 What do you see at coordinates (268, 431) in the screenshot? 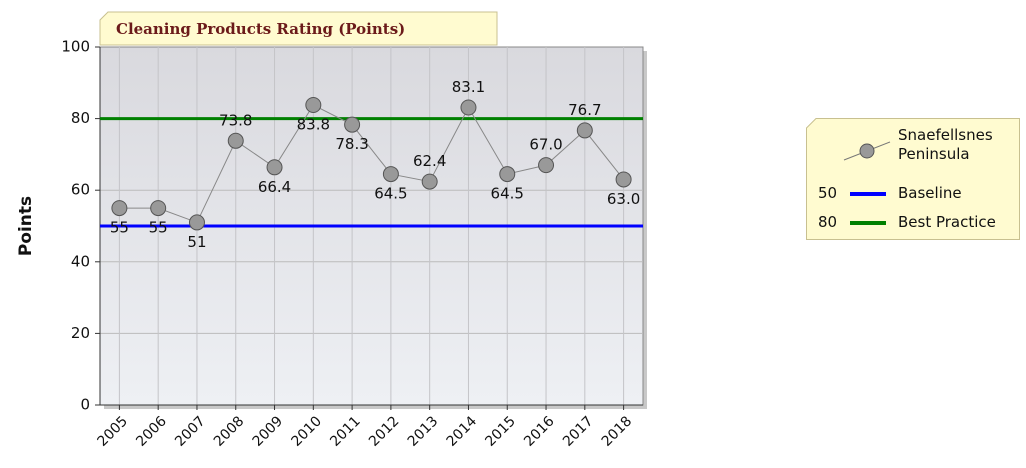
I see `x-tick-label: 2009` at bounding box center [268, 431].